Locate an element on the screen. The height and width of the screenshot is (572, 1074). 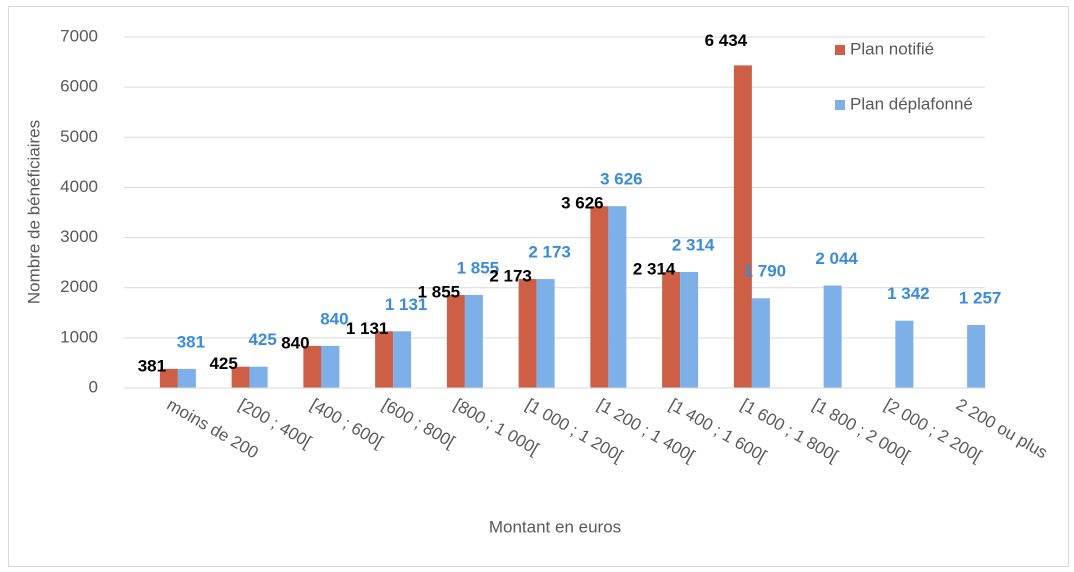
y-tick-label: 0 is located at coordinates (93, 386).